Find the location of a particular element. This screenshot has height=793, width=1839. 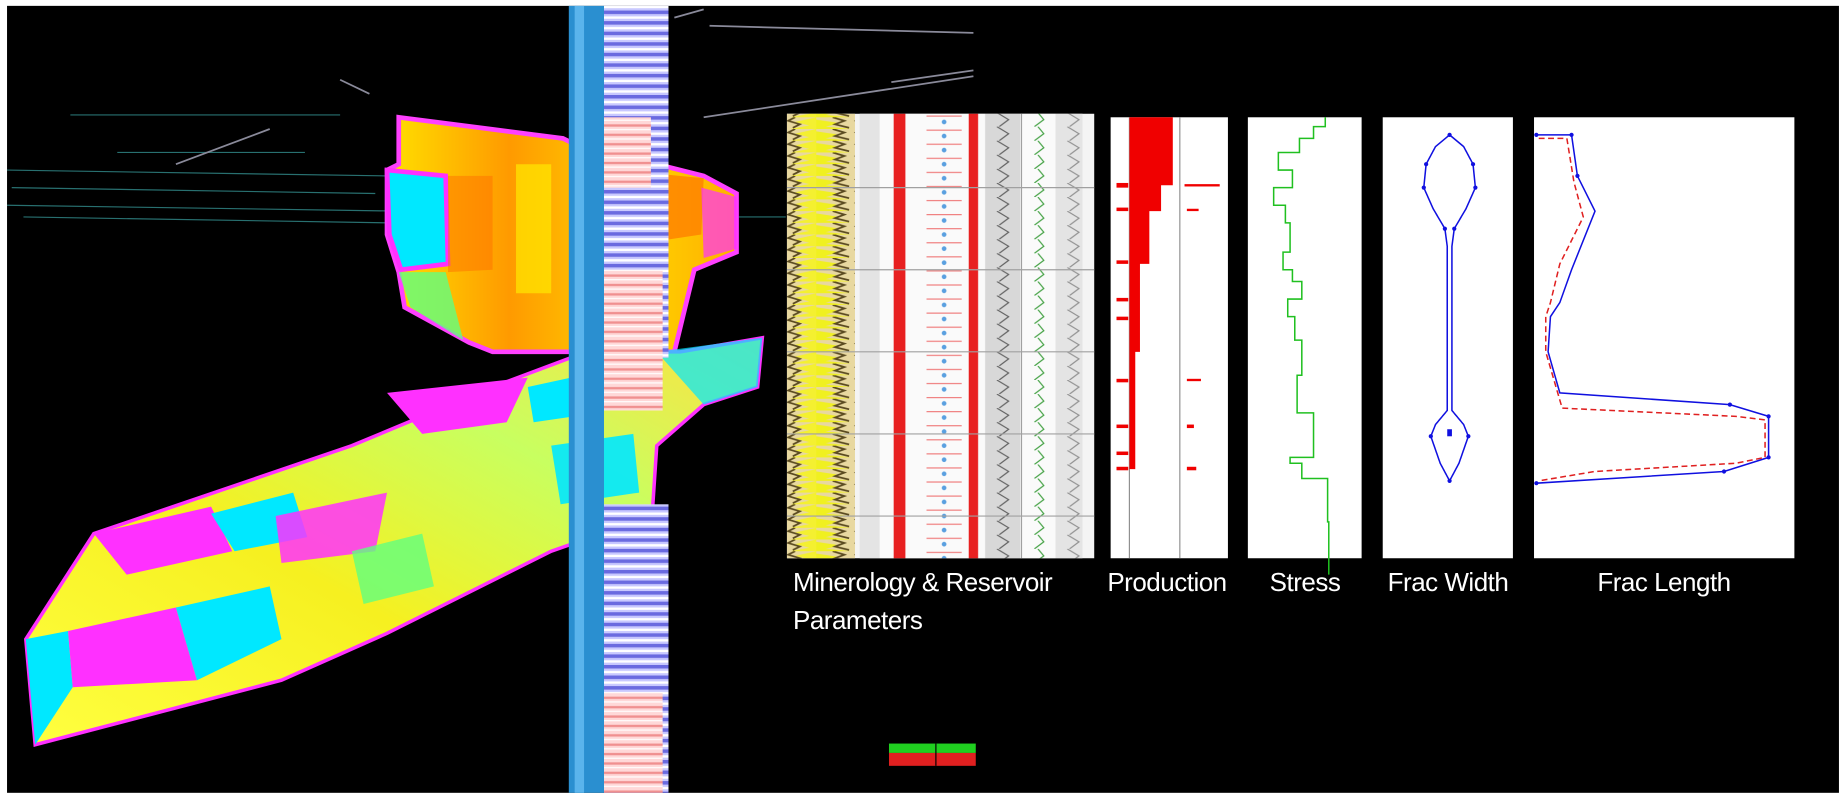

panel-label: Minerology & Reservoir Parameters is located at coordinates (923, 601).